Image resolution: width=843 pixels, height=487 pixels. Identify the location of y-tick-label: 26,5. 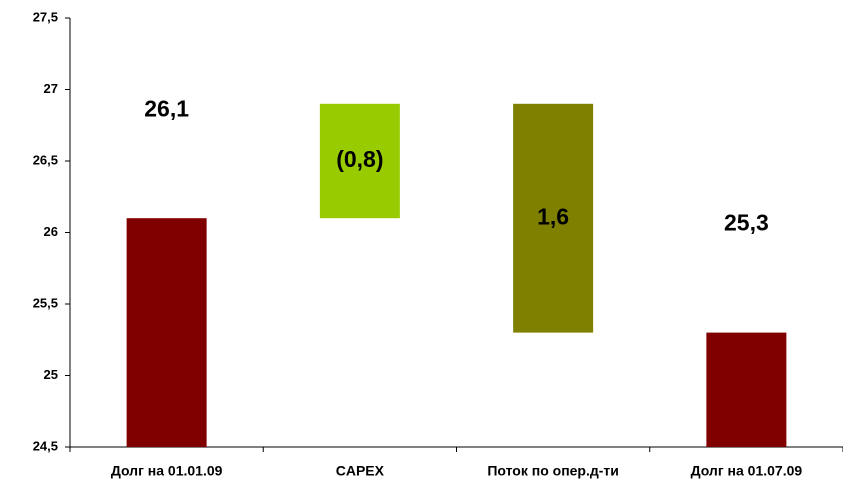
(45, 159).